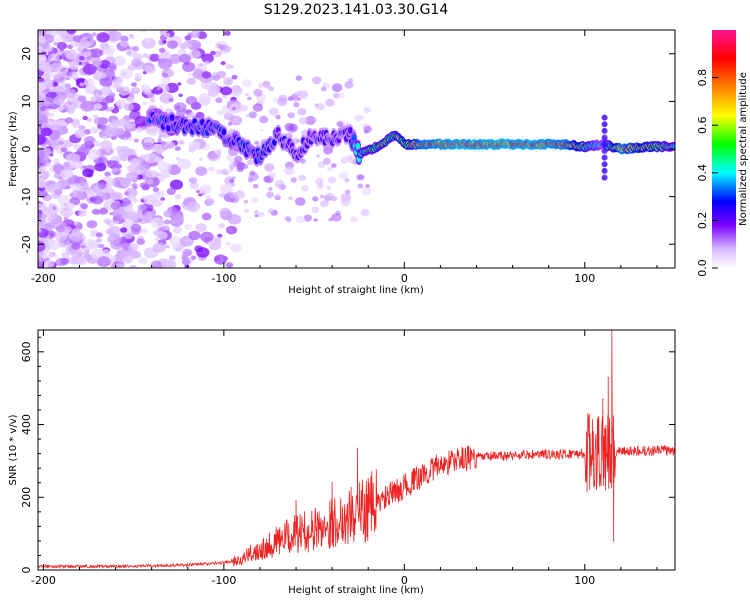 This screenshot has height=600, width=750. What do you see at coordinates (356, 290) in the screenshot?
I see `heatmap-x-axis-label: Height of straight line (km)` at bounding box center [356, 290].